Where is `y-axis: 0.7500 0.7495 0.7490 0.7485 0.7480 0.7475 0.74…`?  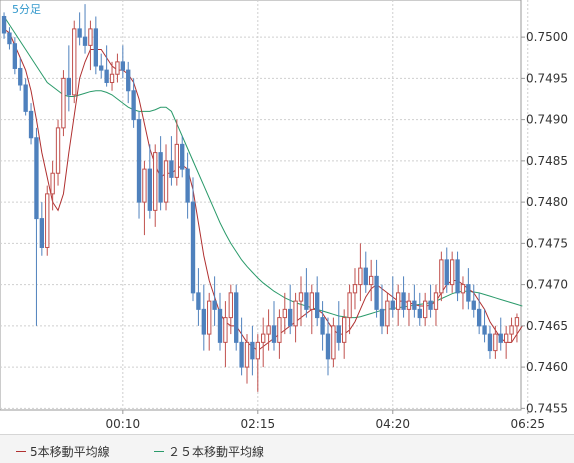 y-axis: 0.7500 0.7495 0.7490 0.7485 0.7480 0.7475 0.74… is located at coordinates (544, 222).